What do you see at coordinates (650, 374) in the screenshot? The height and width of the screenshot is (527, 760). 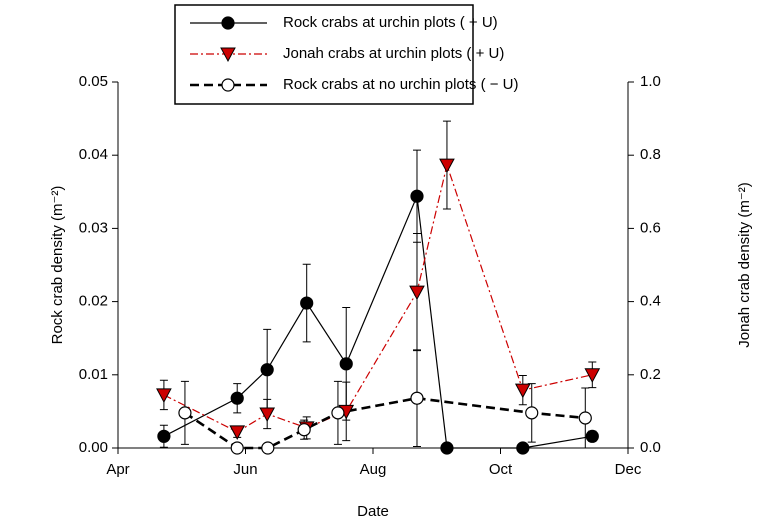 I see `y2-tick-label: 0.2` at bounding box center [650, 374].